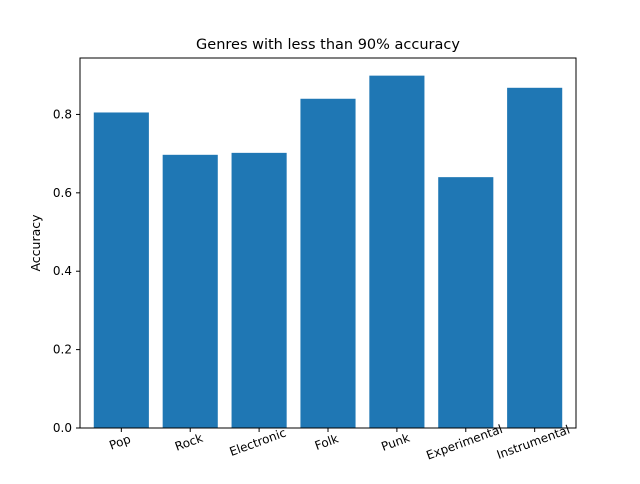 The height and width of the screenshot is (484, 640). What do you see at coordinates (190, 291) in the screenshot?
I see `bar-rock` at bounding box center [190, 291].